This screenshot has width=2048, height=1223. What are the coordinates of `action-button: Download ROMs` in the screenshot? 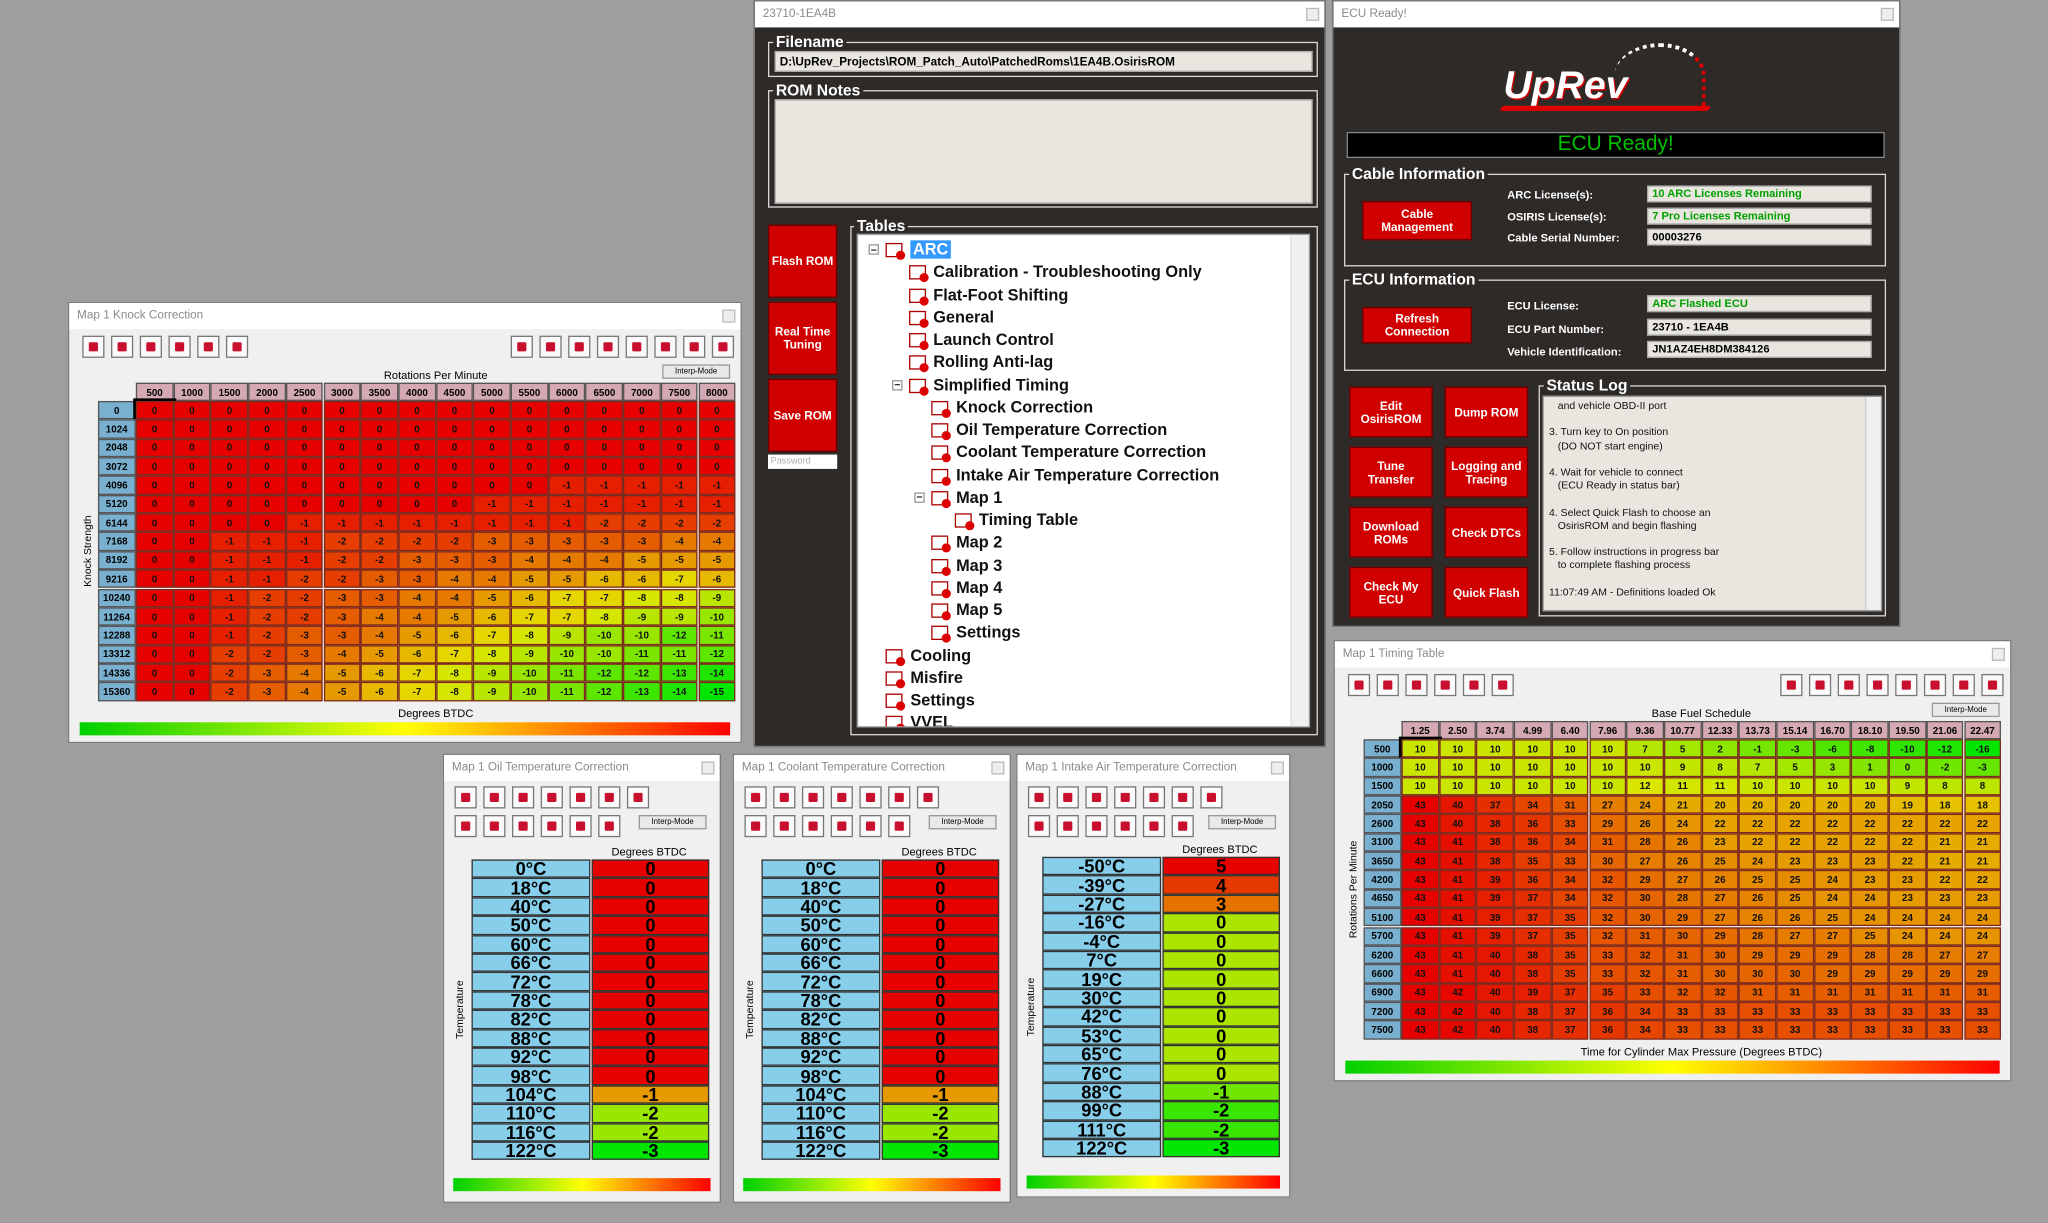 It's located at (1391, 532).